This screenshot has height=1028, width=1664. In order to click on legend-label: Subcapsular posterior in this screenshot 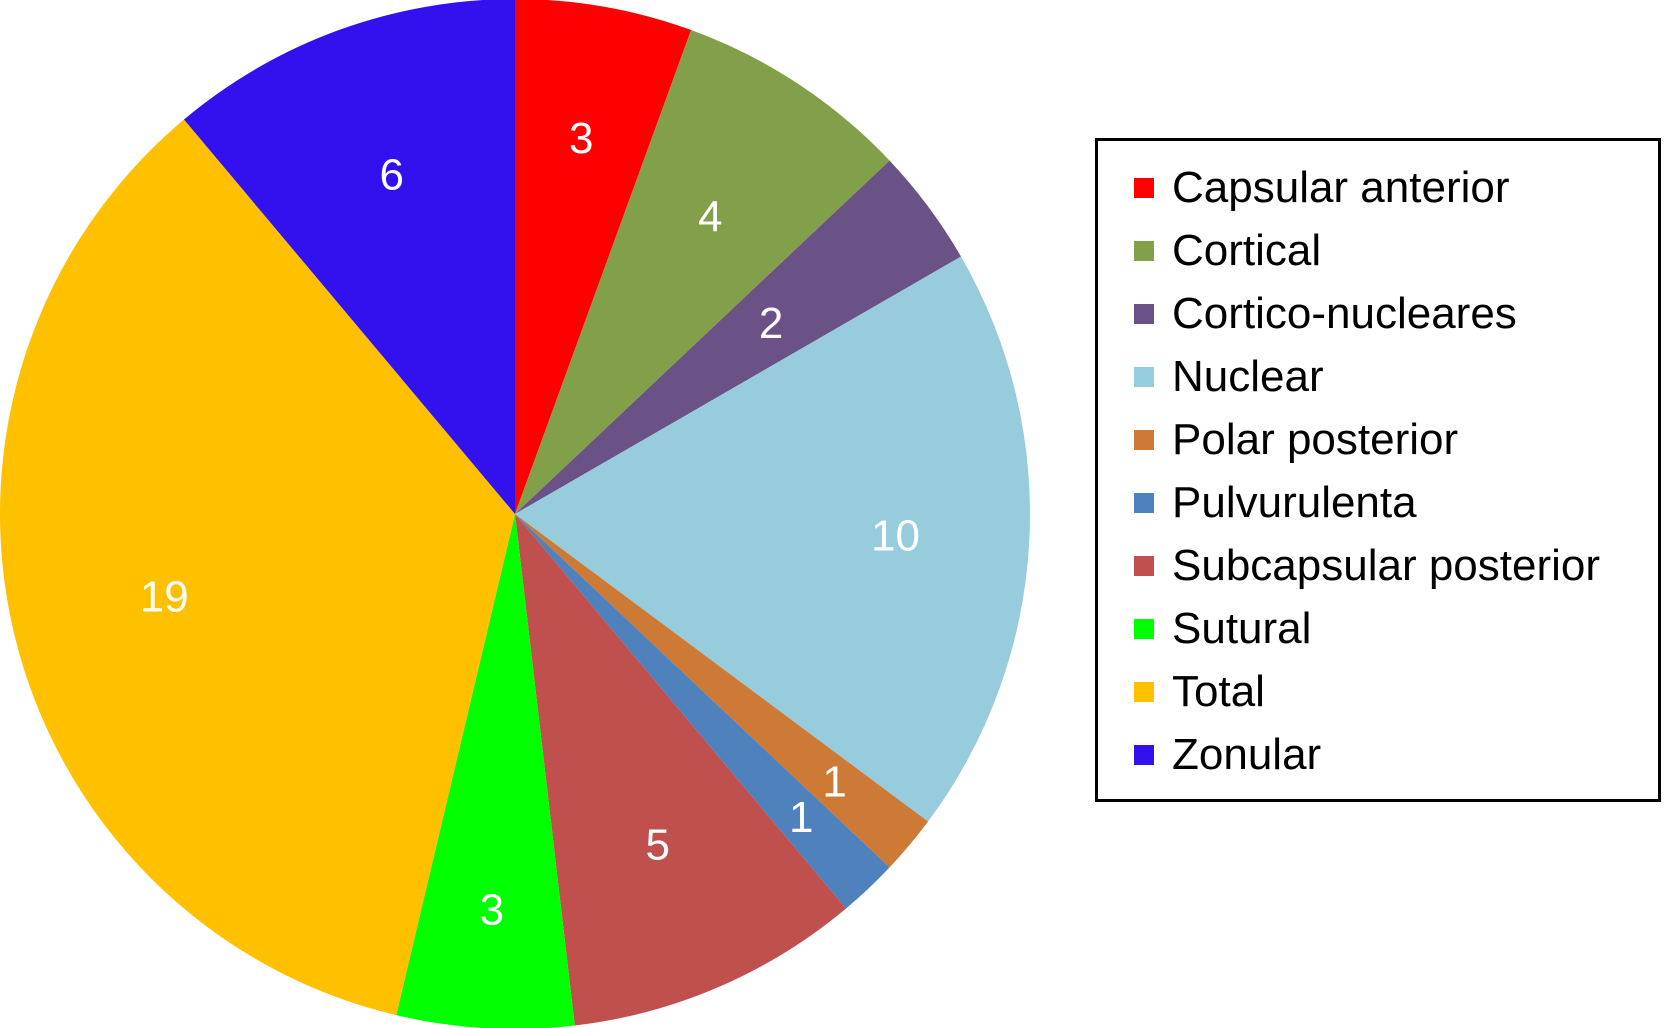, I will do `click(1386, 565)`.